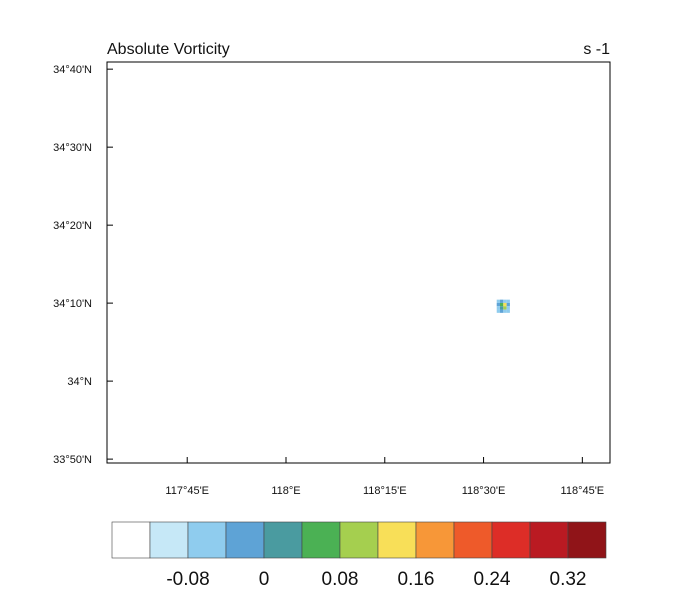 The width and height of the screenshot is (696, 600). Describe the element at coordinates (264, 579) in the screenshot. I see `colorbar-label: 0` at that location.